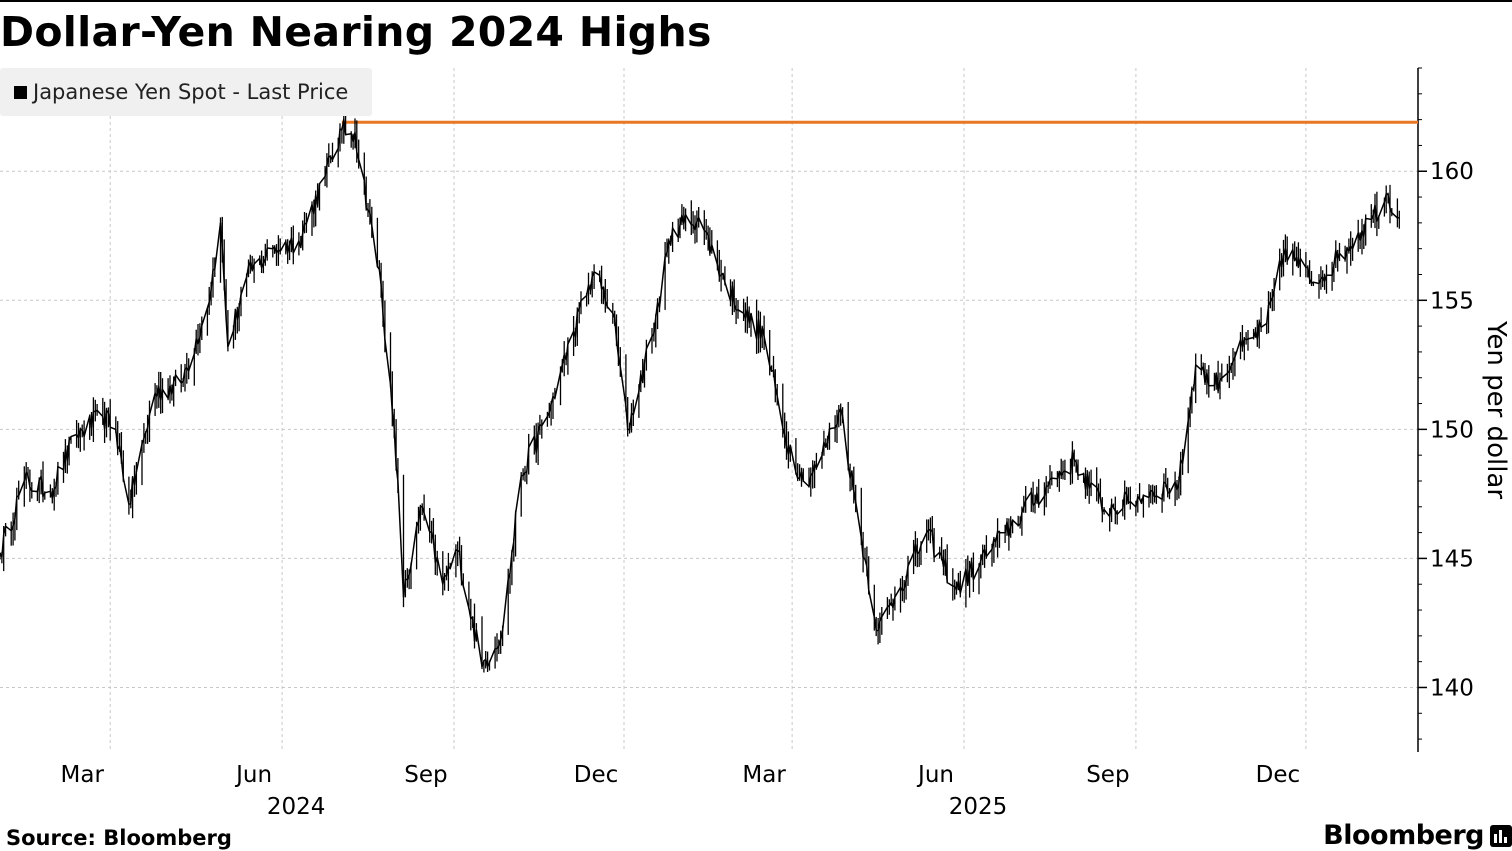 The width and height of the screenshot is (1512, 851). Describe the element at coordinates (1446, 403) in the screenshot. I see `y-axis: 140 145 150 155 160` at that location.